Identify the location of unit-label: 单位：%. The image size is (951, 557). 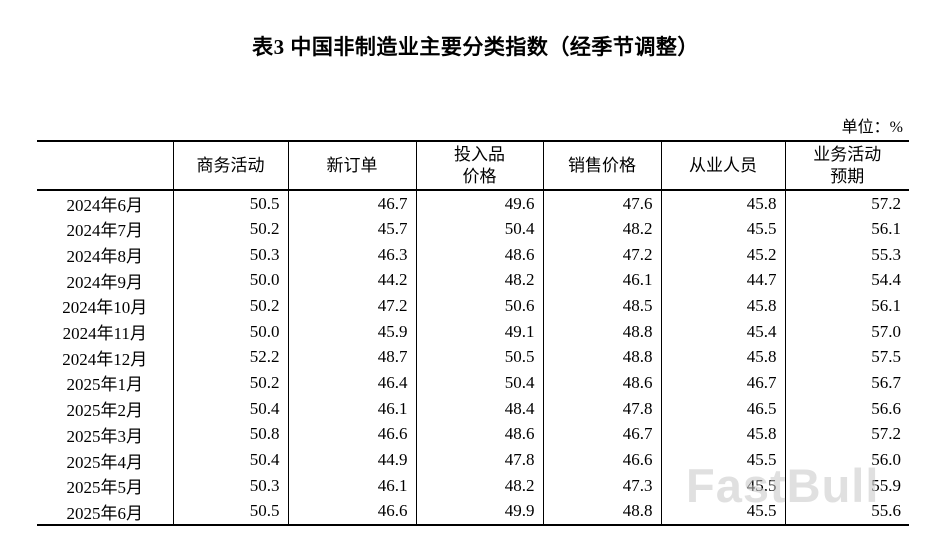
(872, 127).